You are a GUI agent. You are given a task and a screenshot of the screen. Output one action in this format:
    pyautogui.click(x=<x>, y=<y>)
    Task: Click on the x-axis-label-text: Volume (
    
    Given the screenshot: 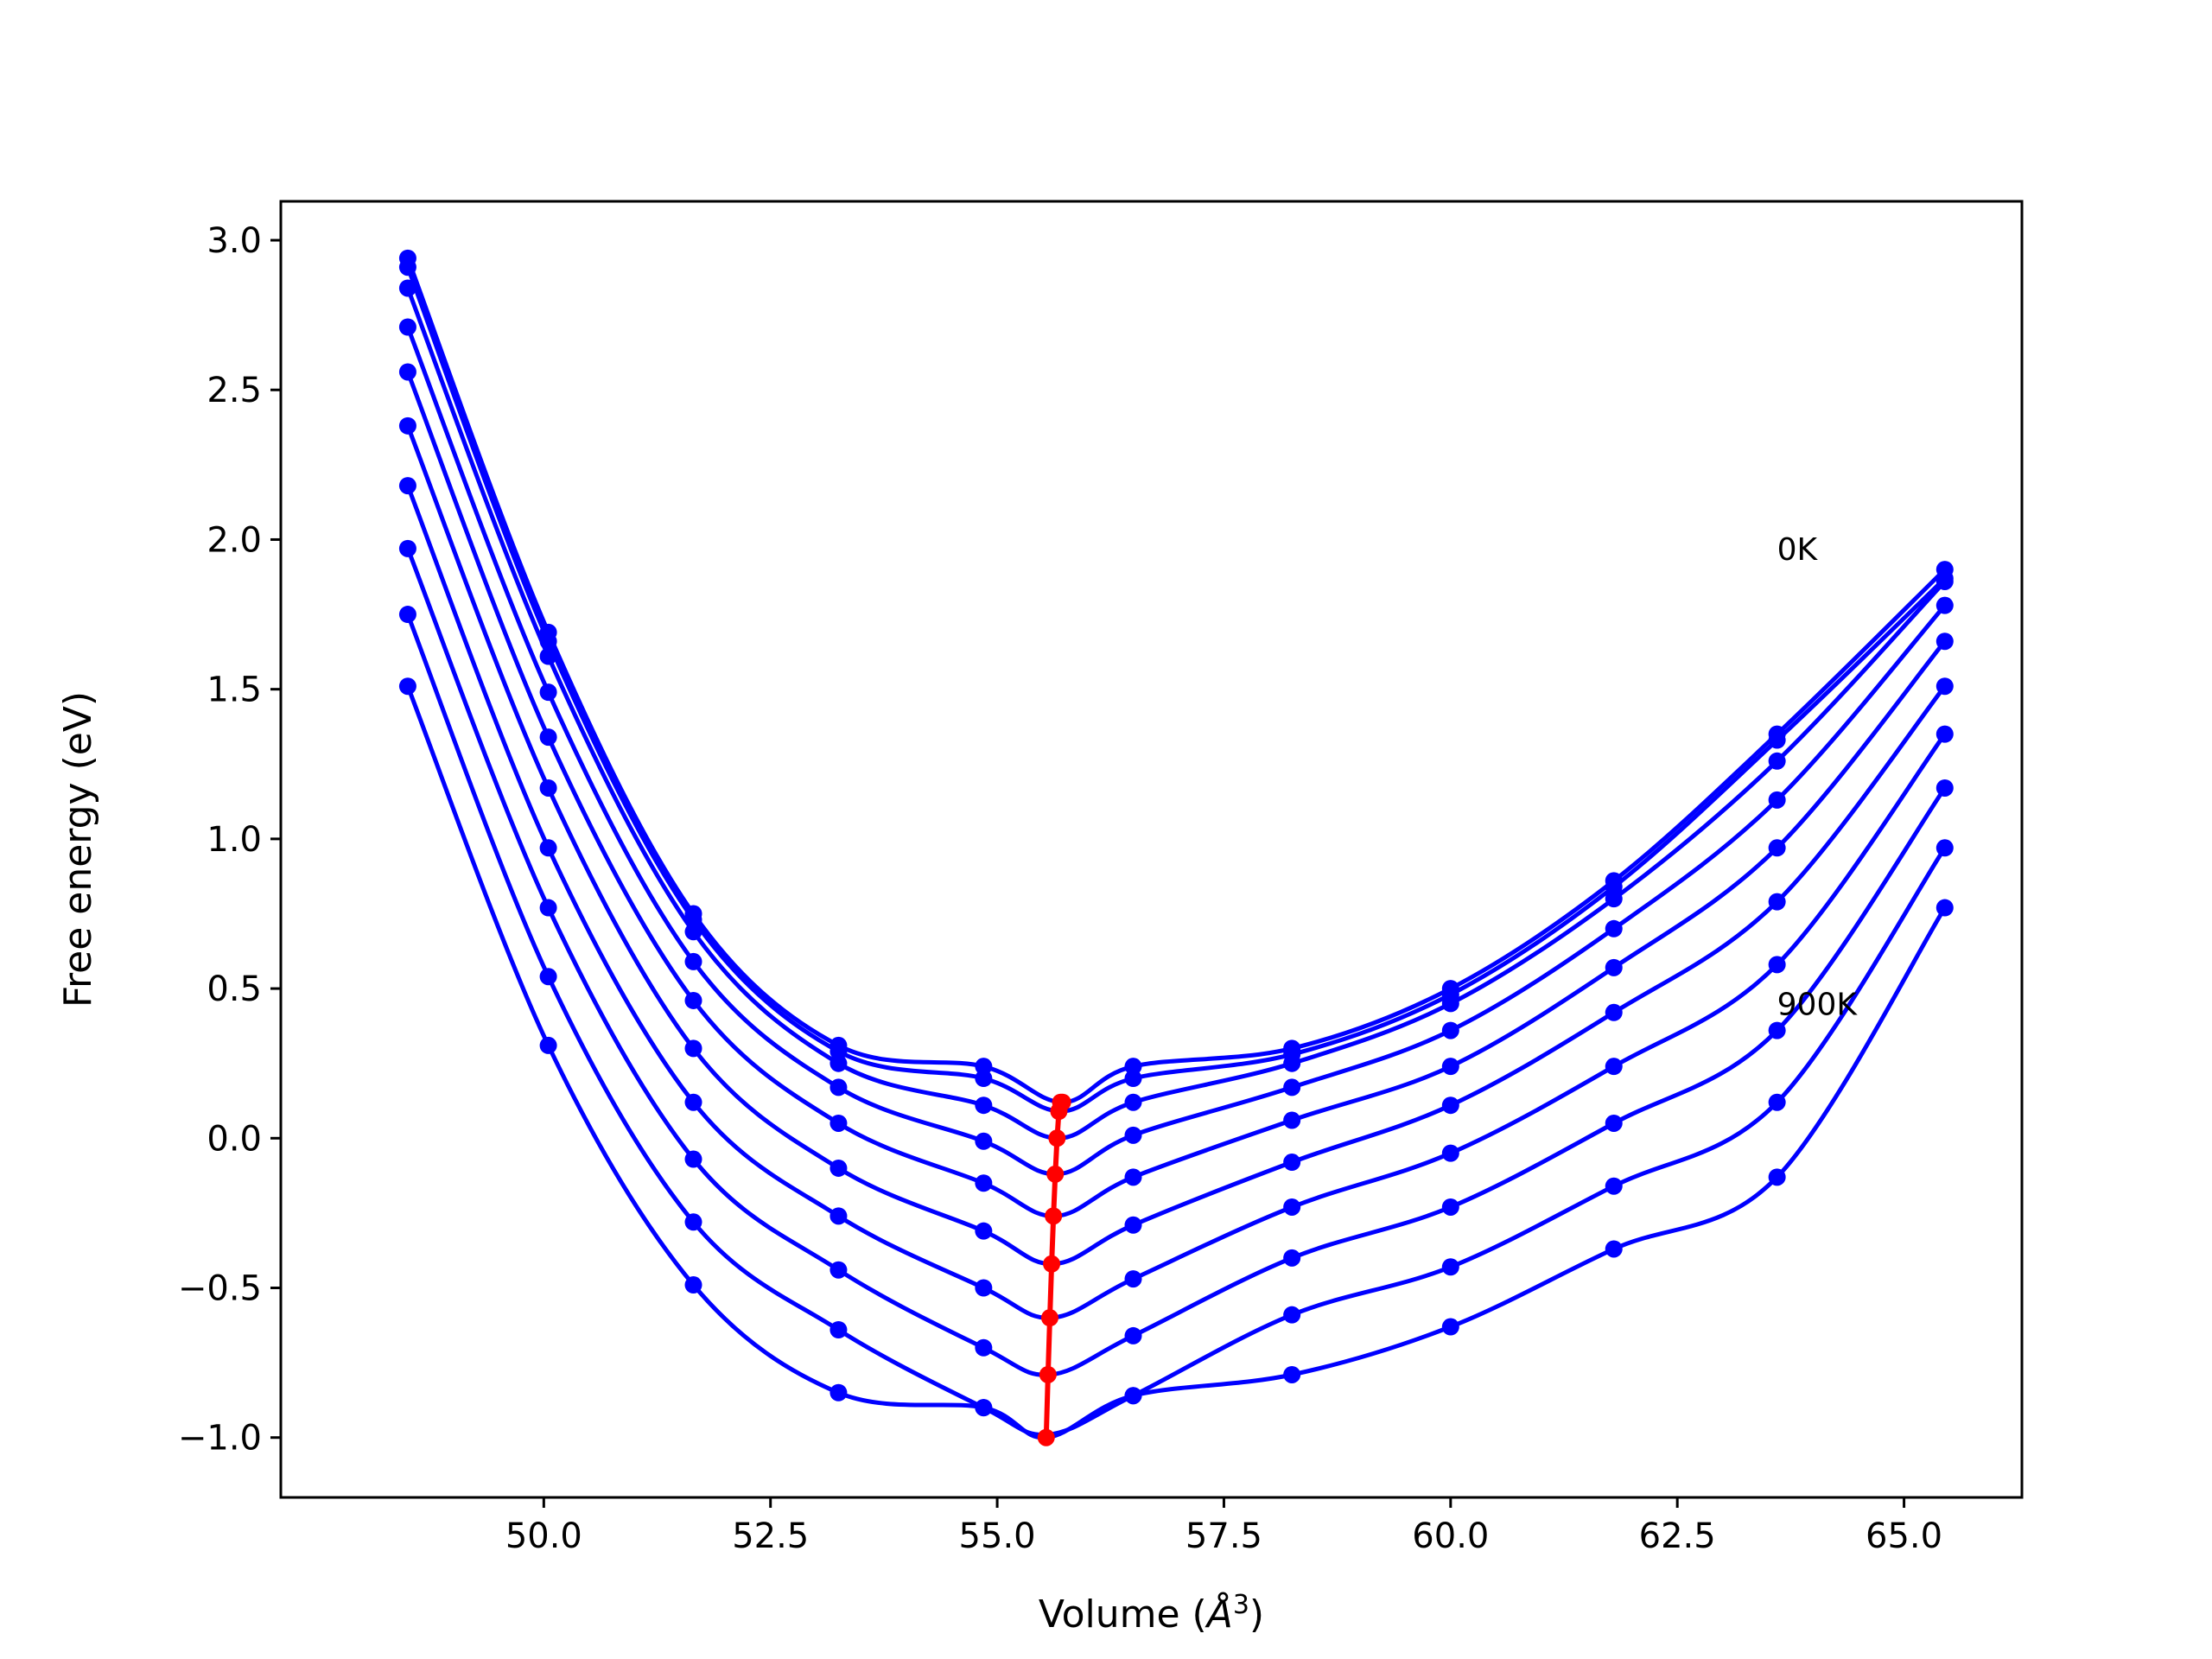 What is the action you would take?
    pyautogui.click(x=1123, y=1614)
    